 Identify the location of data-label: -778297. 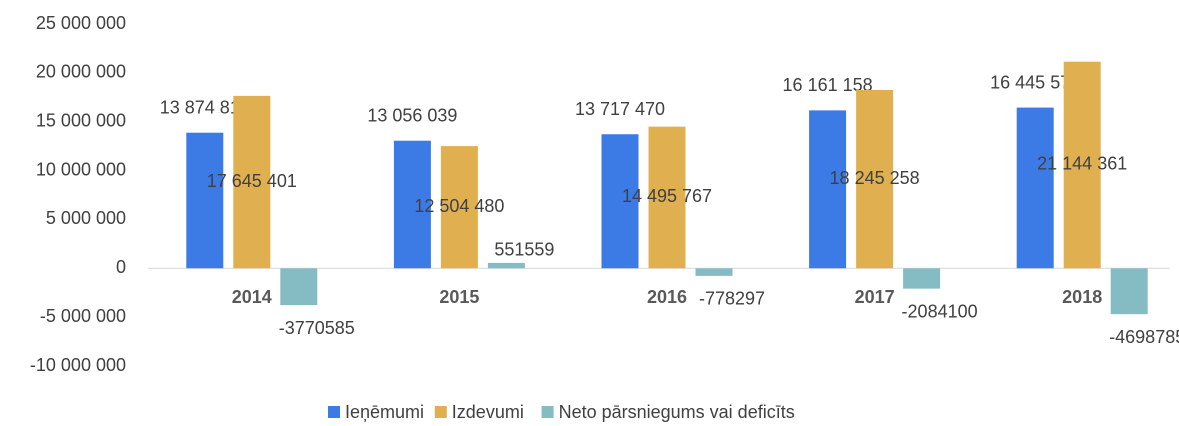
(732, 299).